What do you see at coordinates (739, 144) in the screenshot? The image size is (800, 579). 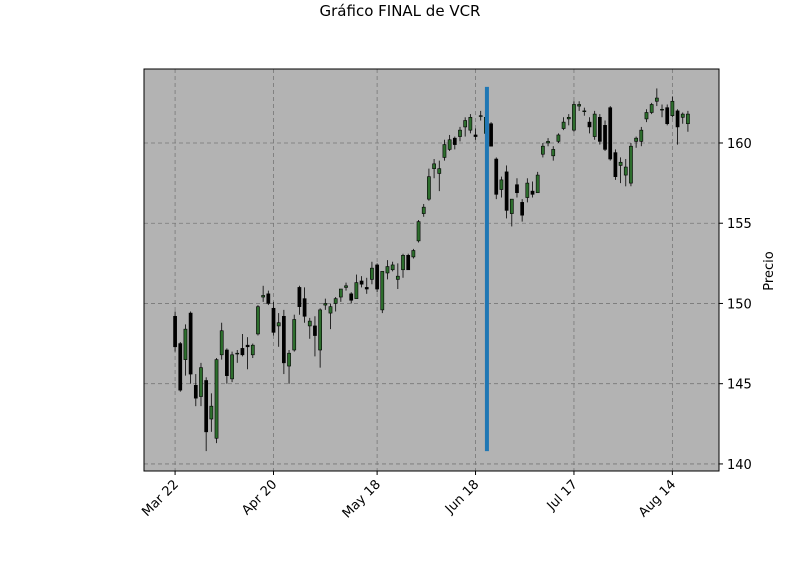 I see `y-tick-label: 160` at bounding box center [739, 144].